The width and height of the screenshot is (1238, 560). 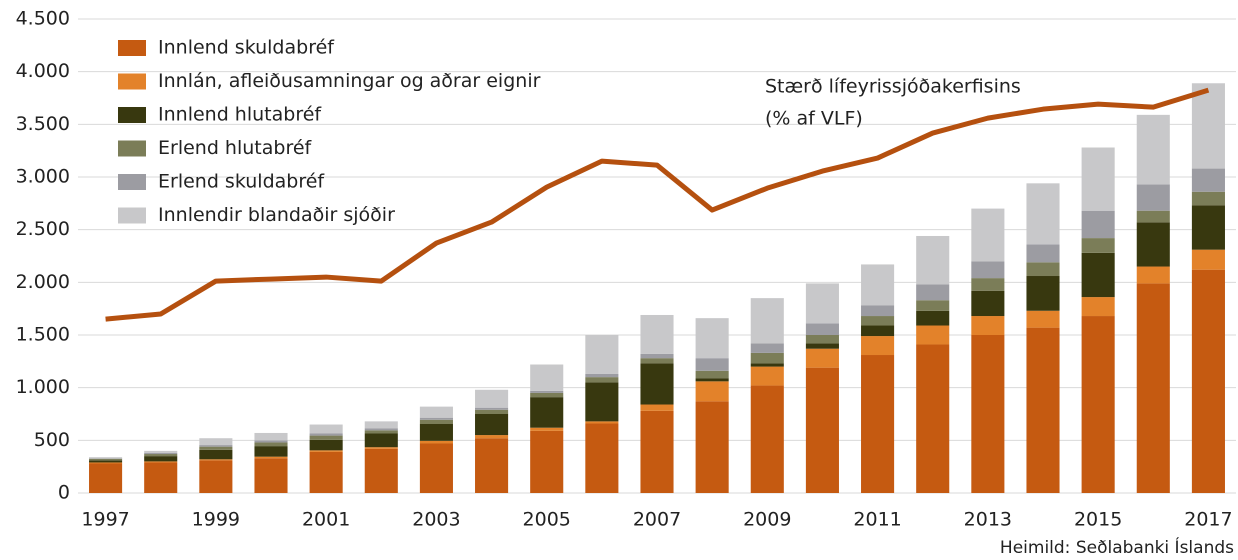 What do you see at coordinates (326, 520) in the screenshot?
I see `x-tick-label: 2001` at bounding box center [326, 520].